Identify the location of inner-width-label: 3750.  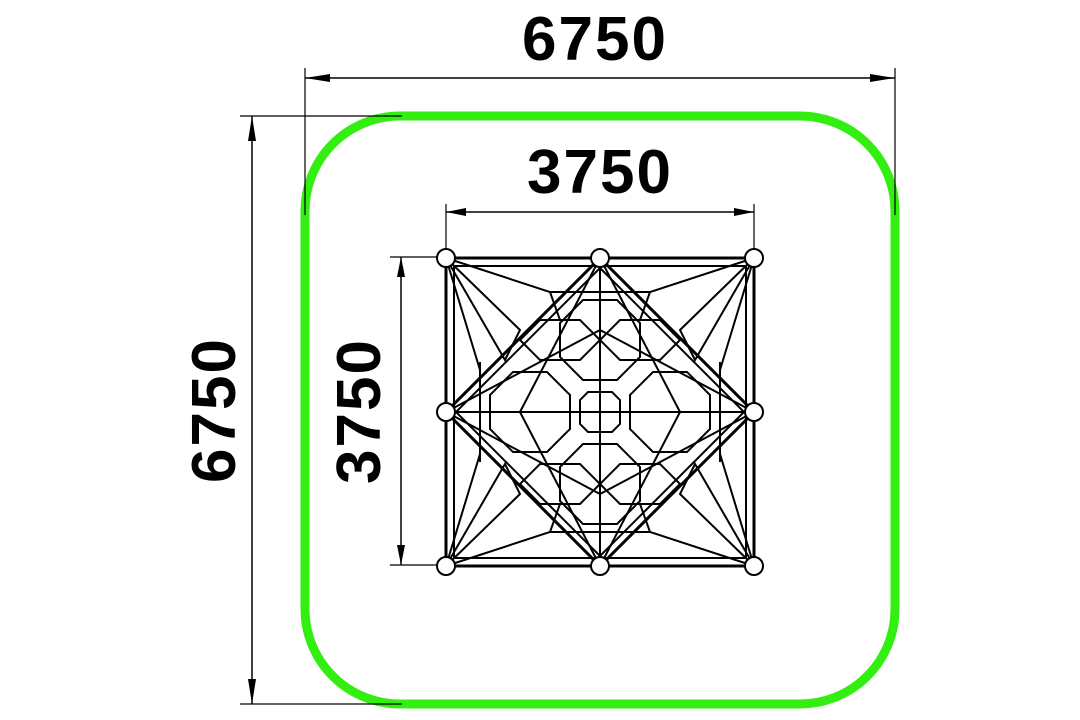
(600, 172).